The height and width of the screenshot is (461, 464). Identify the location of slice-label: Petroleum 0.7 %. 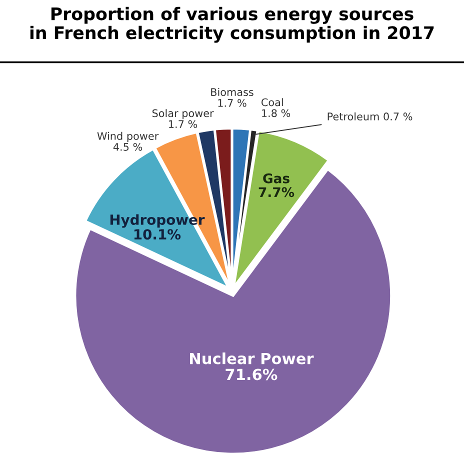
(370, 116).